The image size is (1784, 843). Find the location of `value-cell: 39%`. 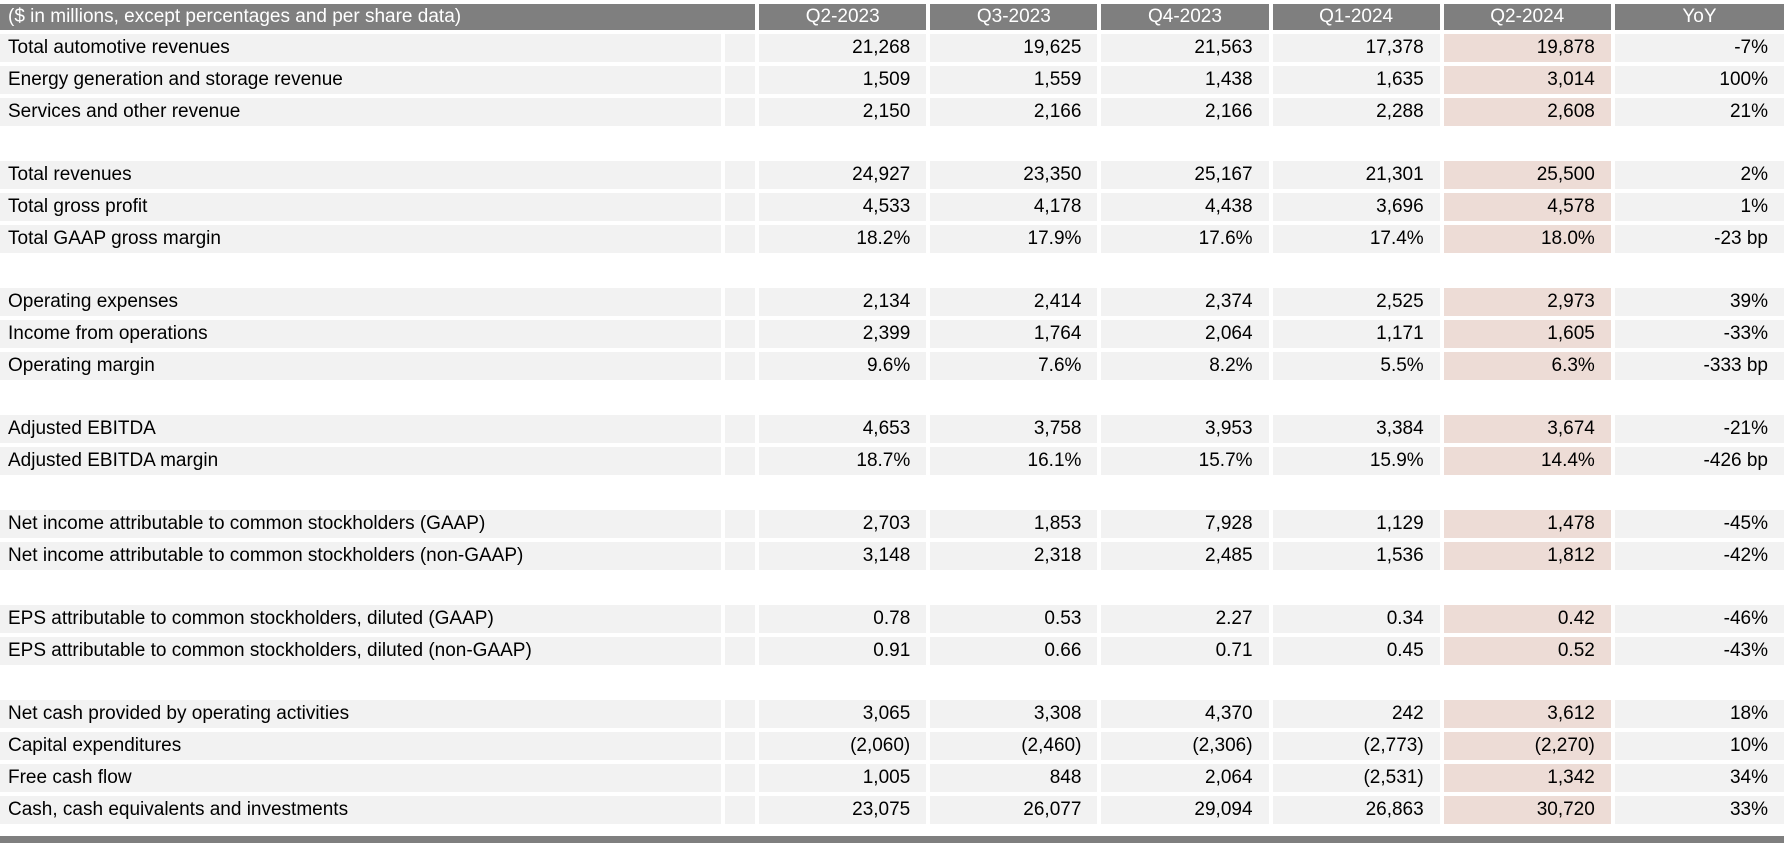

value-cell: 39% is located at coordinates (1699, 302).